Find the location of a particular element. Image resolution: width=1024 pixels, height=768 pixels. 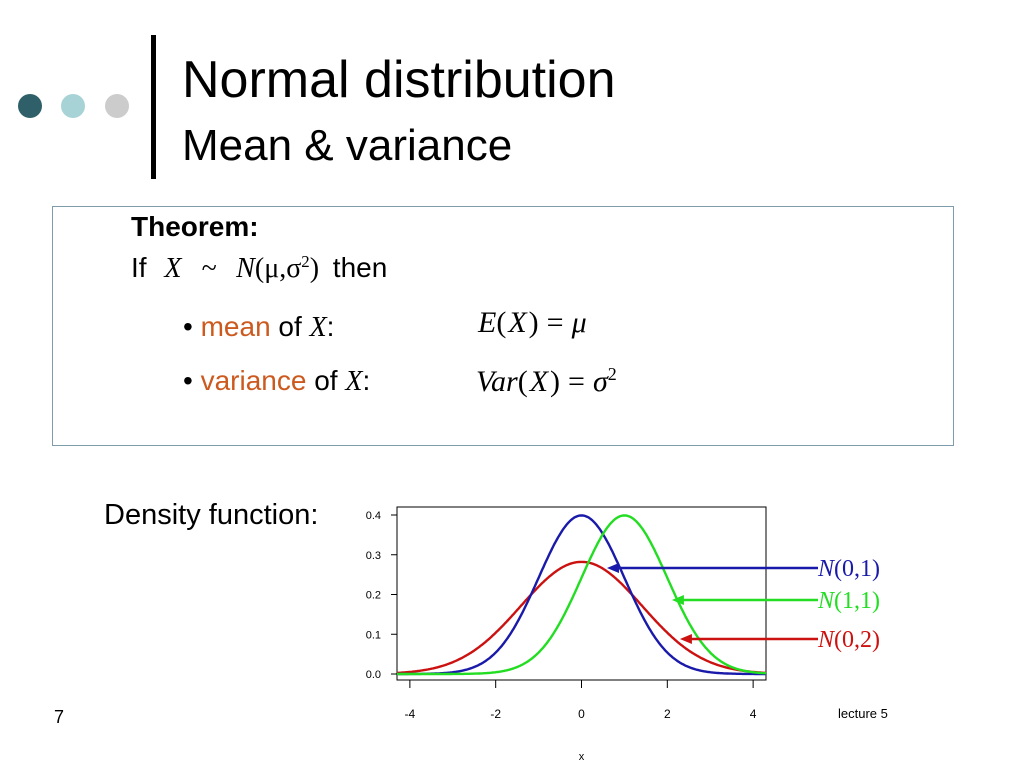

x-tick-label: -2 is located at coordinates (495, 714).